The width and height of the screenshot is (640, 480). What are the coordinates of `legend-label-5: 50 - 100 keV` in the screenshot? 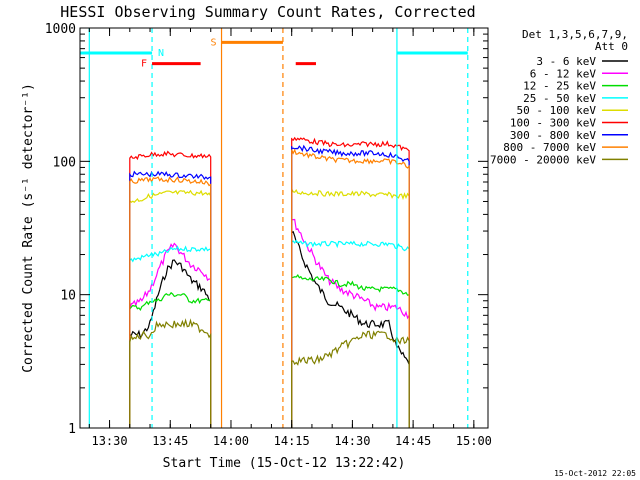 It's located at (557, 110).